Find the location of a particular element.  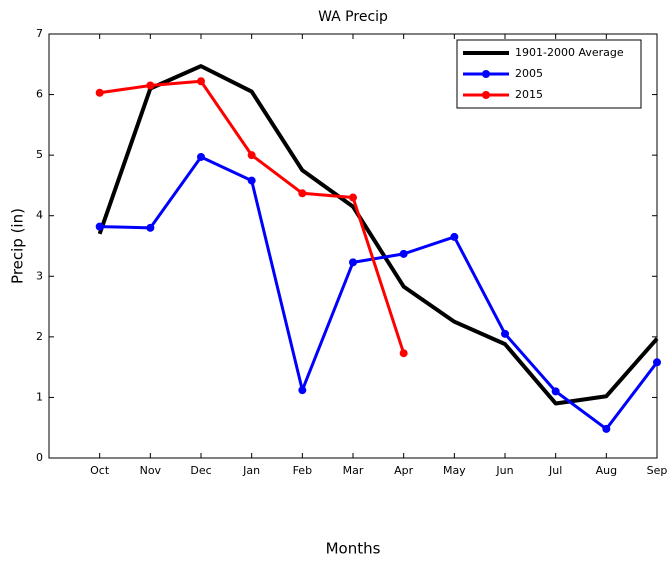

x-tick-label: Nov is located at coordinates (151, 470).